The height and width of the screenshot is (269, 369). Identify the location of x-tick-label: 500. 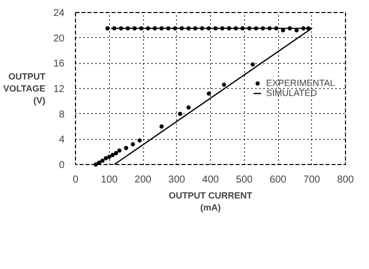
(245, 180).